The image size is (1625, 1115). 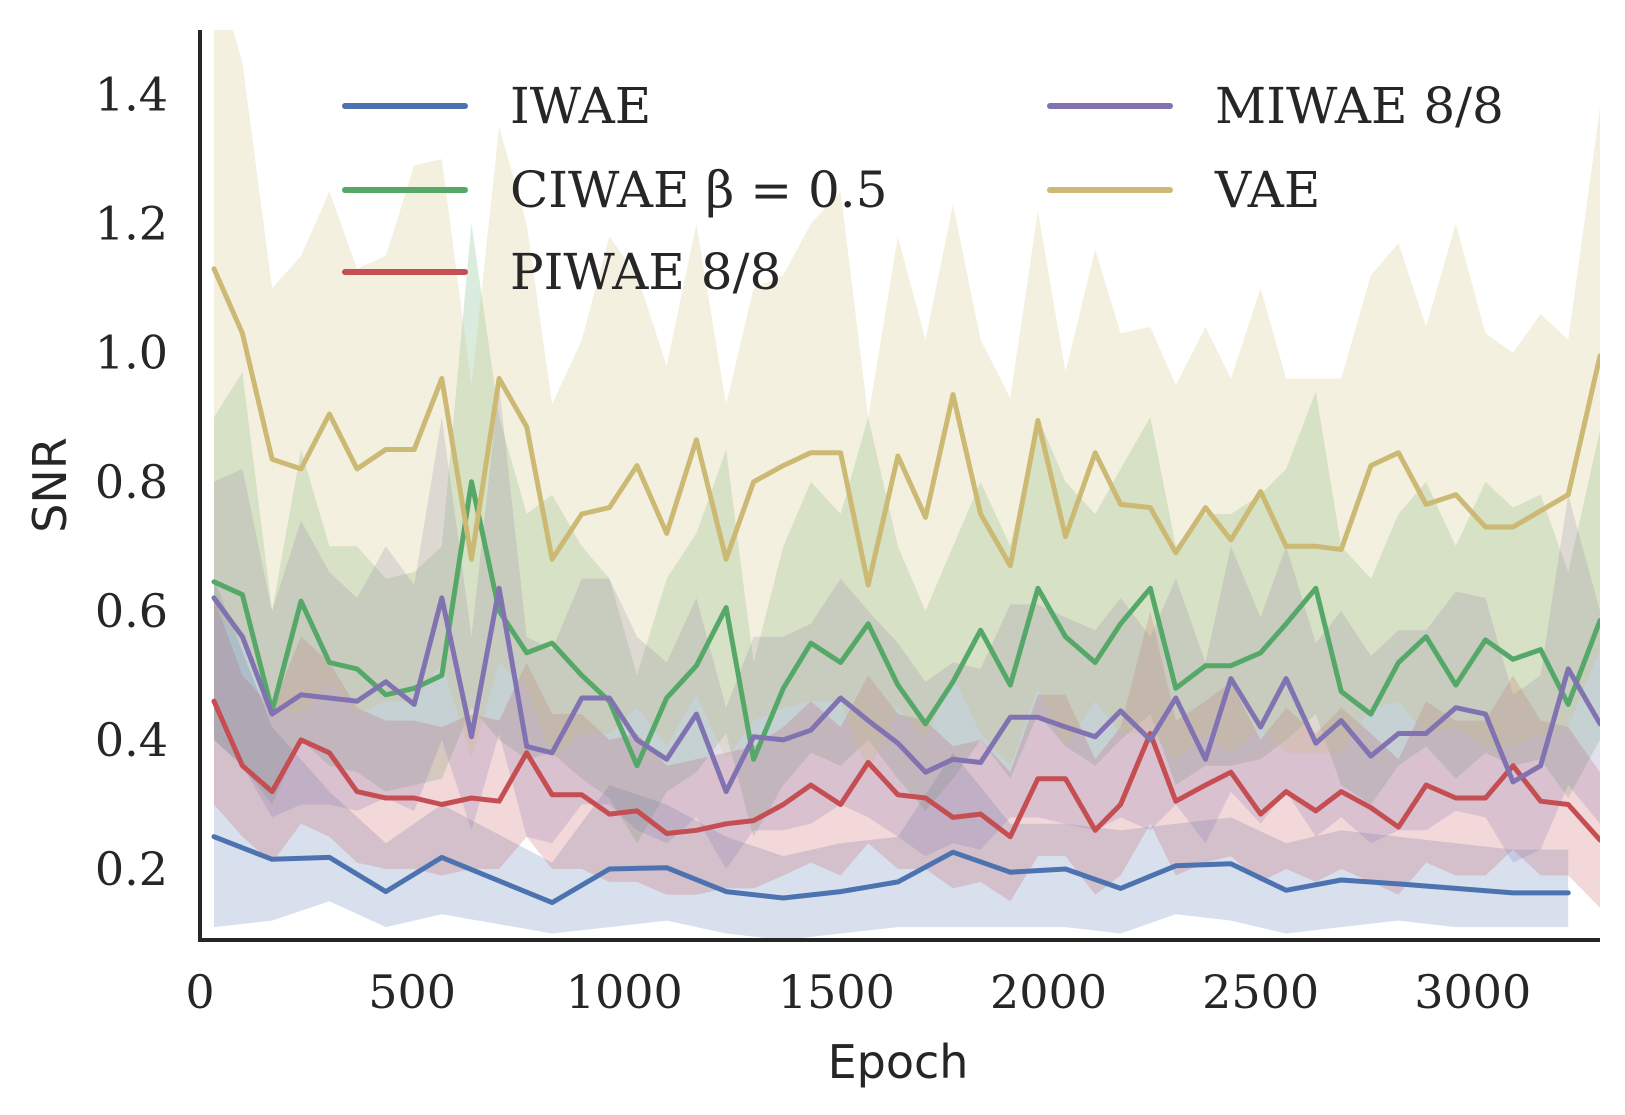 What do you see at coordinates (645, 272) in the screenshot?
I see `legend-label-piwae-8-8: PIWAE 8/8` at bounding box center [645, 272].